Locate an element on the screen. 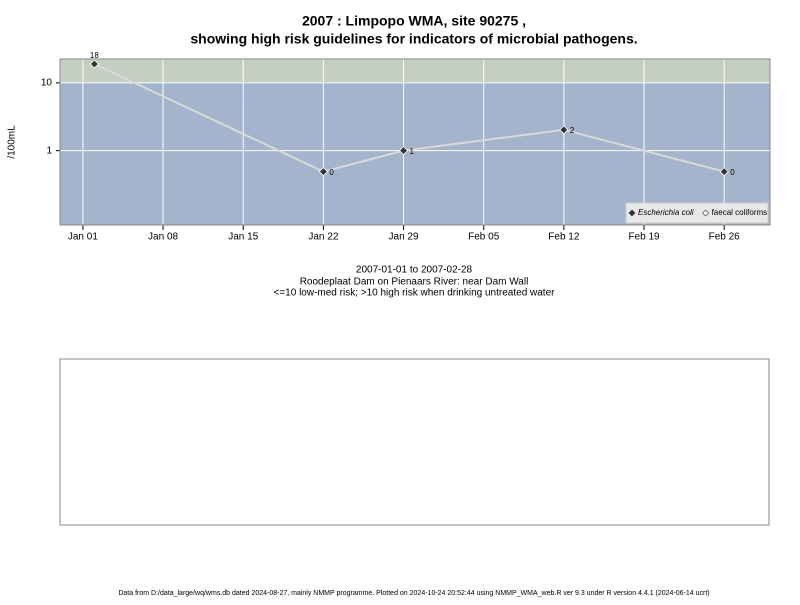  chart-title: 2007 : Limpopo WMA, site 90275 , is located at coordinates (414, 21).